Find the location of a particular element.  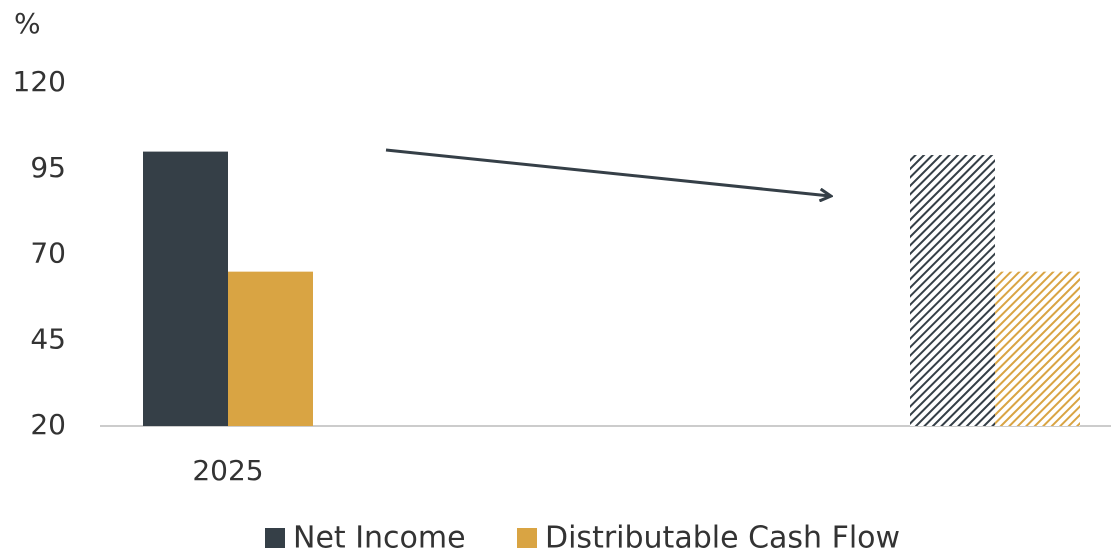

x-tick-label: 2025 is located at coordinates (227, 470).